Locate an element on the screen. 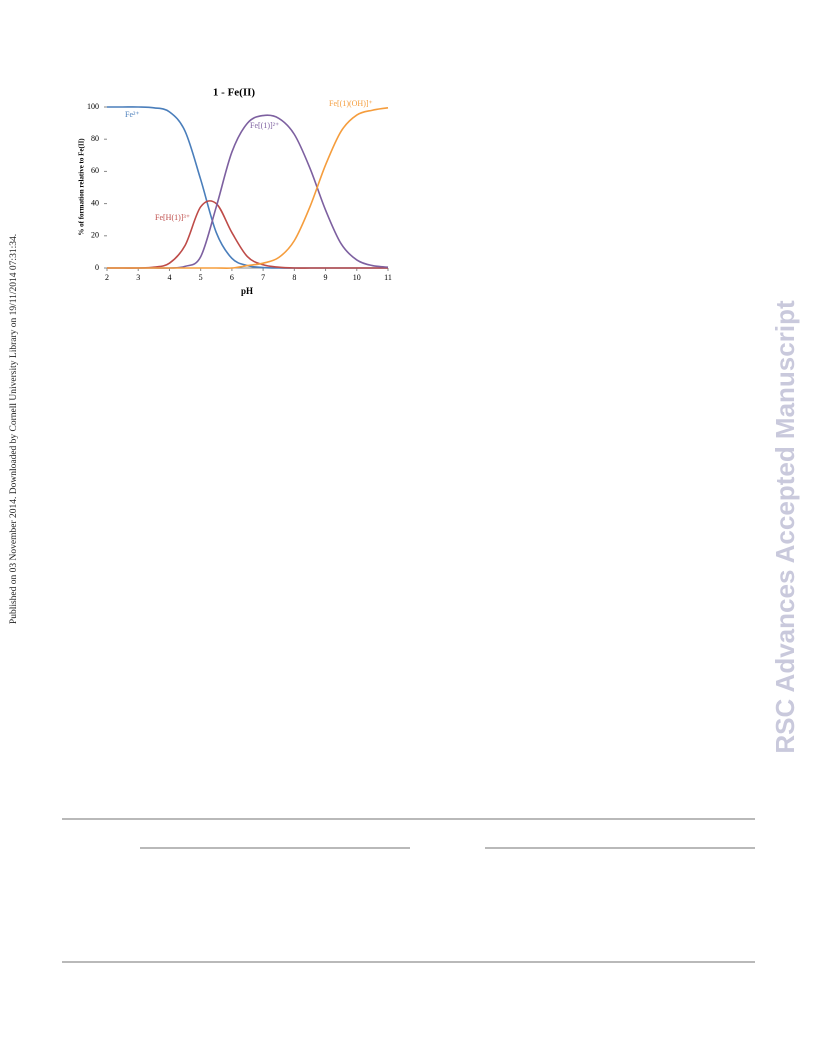  watermark: RSC Advances Accepted Manuscript is located at coordinates (785, 527).